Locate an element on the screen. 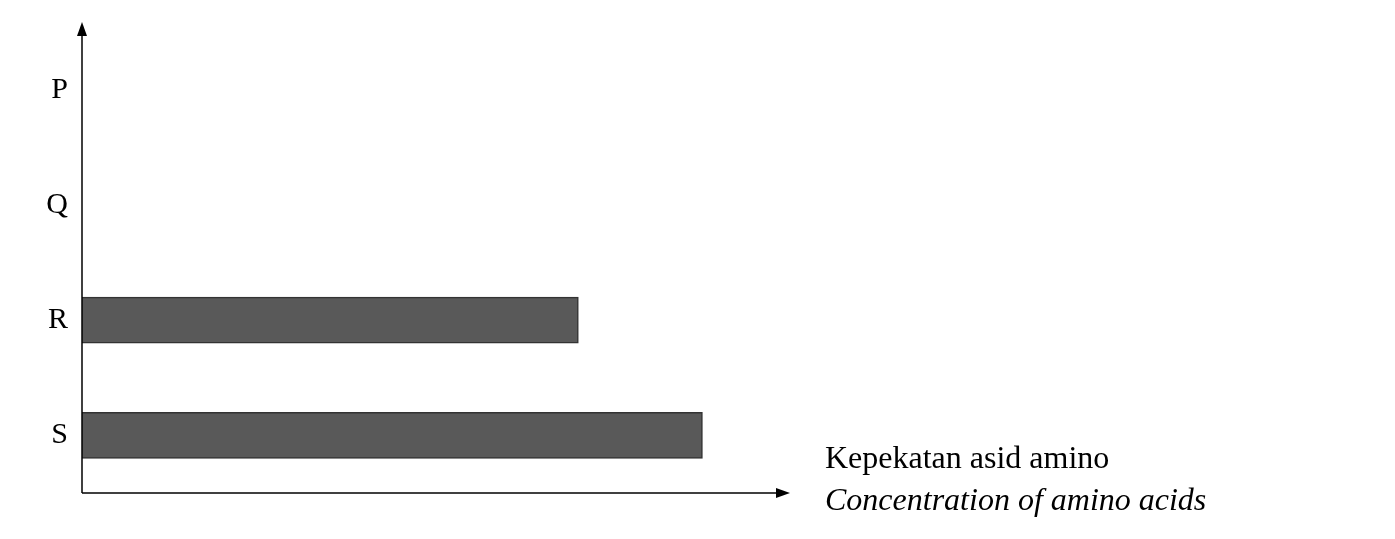 Image resolution: width=1395 pixels, height=539 pixels. y-tick-label: P is located at coordinates (59, 87).